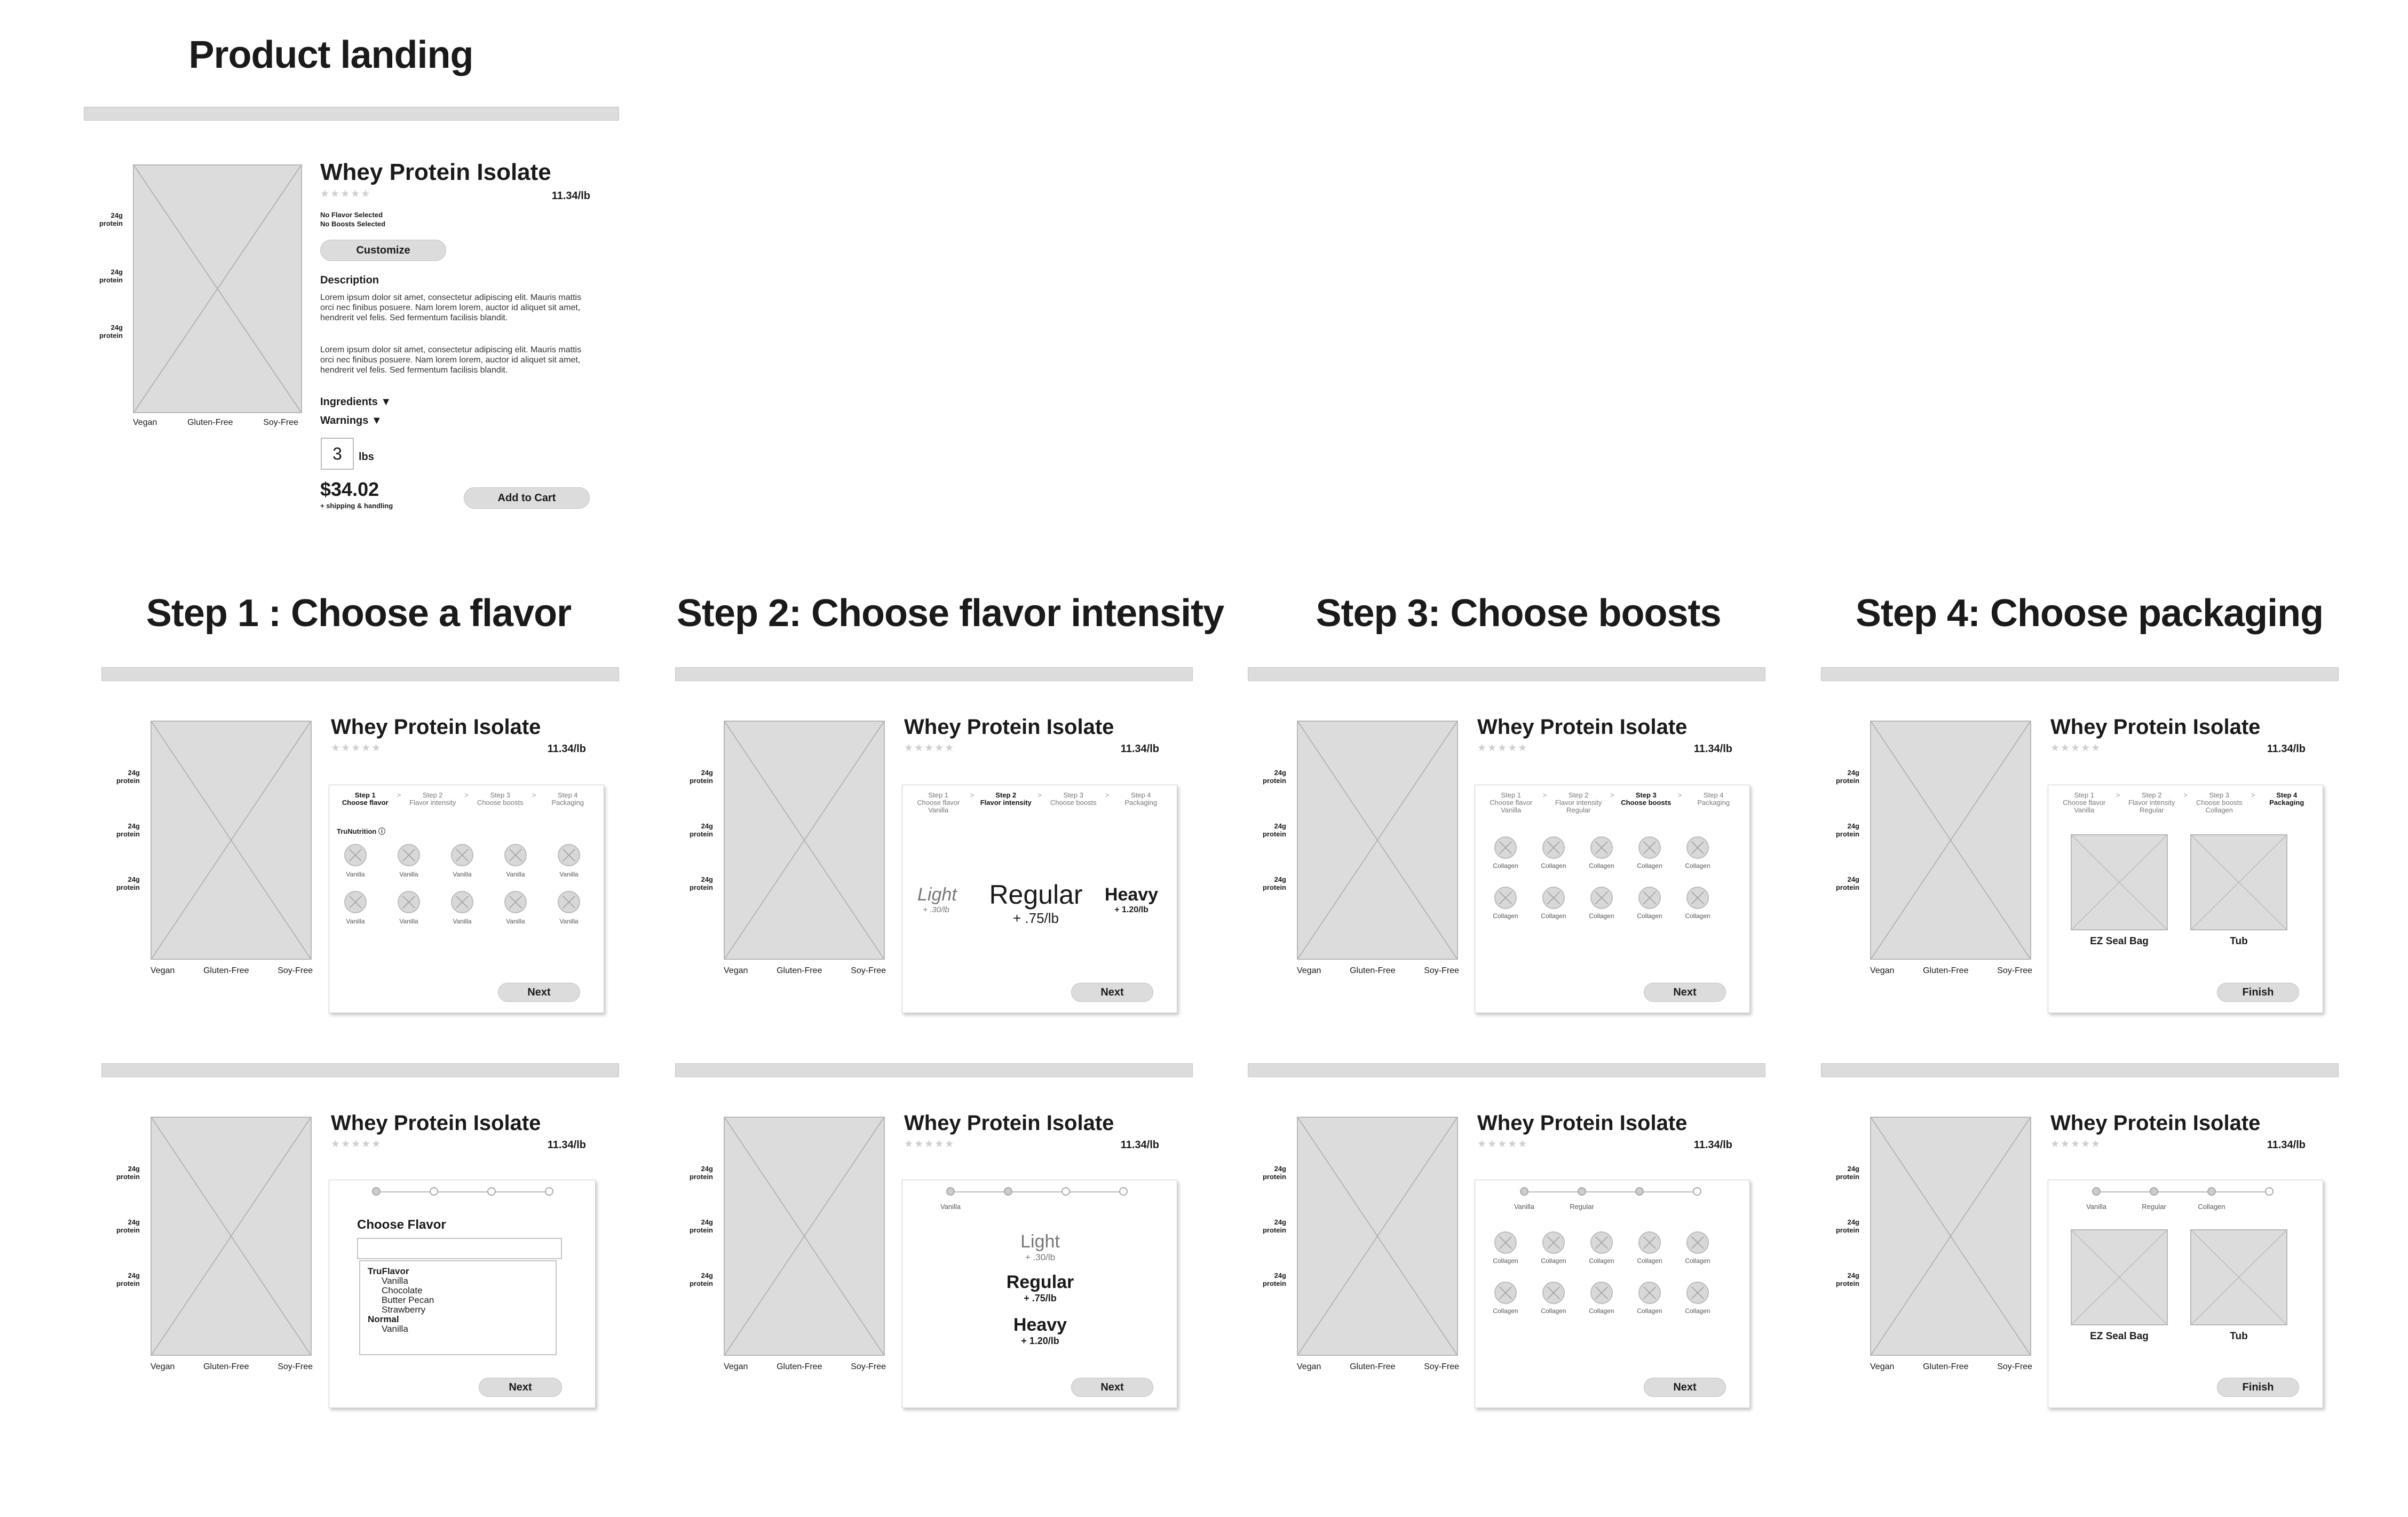 The width and height of the screenshot is (2408, 1517). I want to click on wizard-step-3: Step 3 Choose boosts Collagen, so click(2219, 802).